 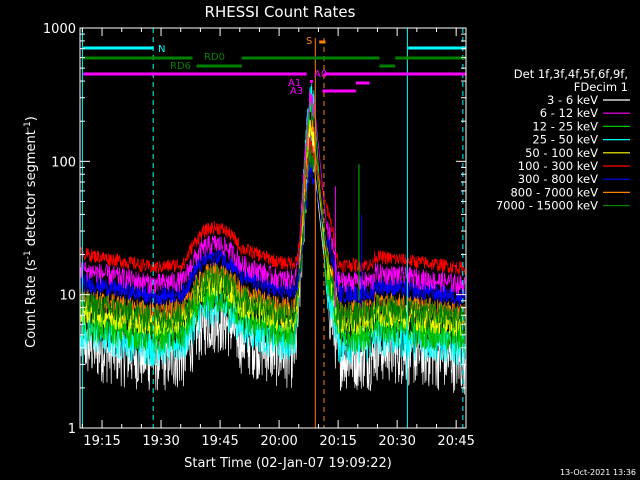 What do you see at coordinates (280, 12) in the screenshot?
I see `chart-title: RHESSI Count Rates` at bounding box center [280, 12].